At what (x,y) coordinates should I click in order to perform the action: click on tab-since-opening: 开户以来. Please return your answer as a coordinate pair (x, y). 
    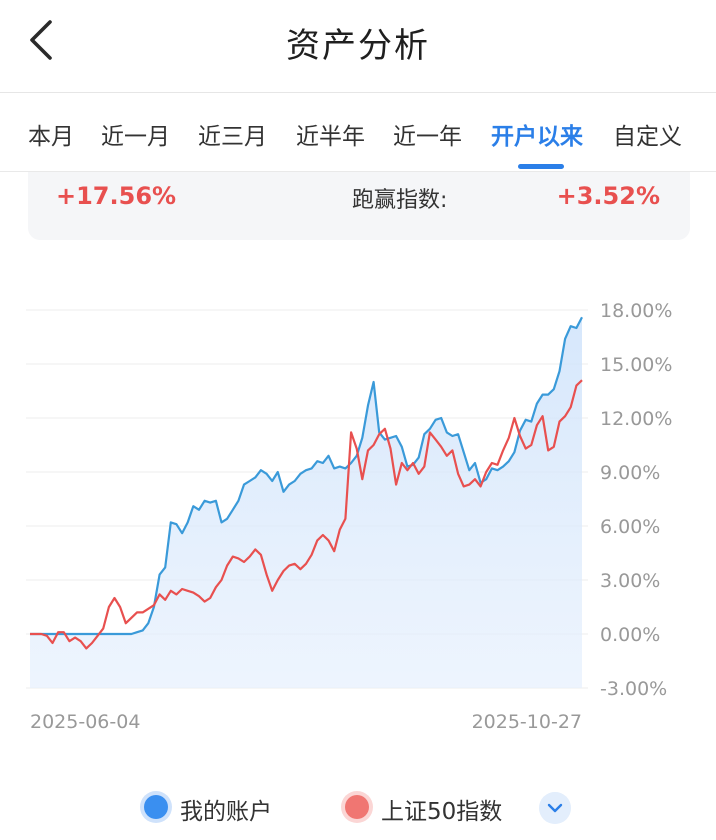
    Looking at the image, I should click on (537, 137).